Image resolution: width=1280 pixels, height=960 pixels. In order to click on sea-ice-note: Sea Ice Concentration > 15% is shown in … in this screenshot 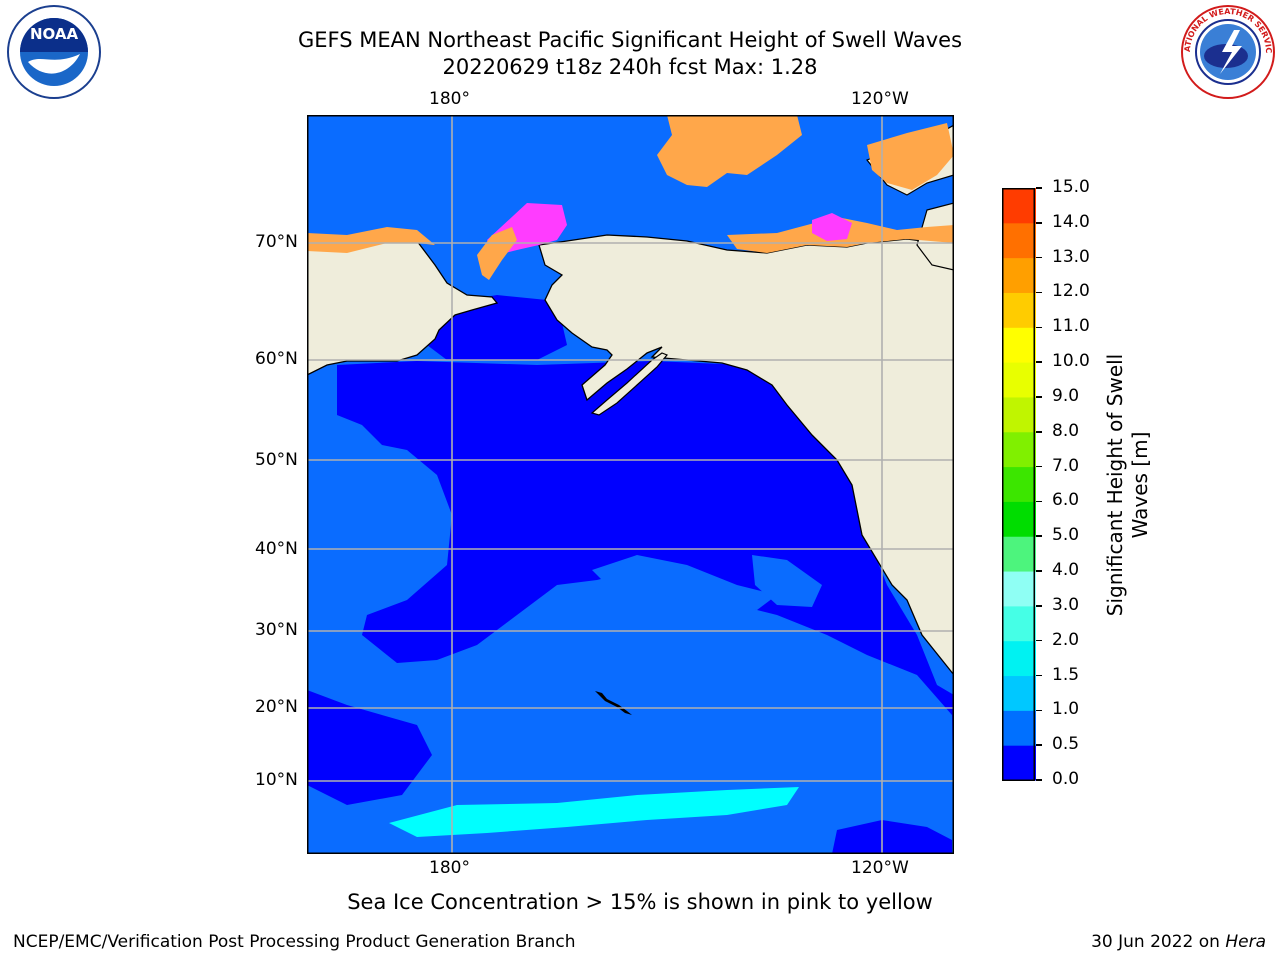, I will do `click(640, 902)`.